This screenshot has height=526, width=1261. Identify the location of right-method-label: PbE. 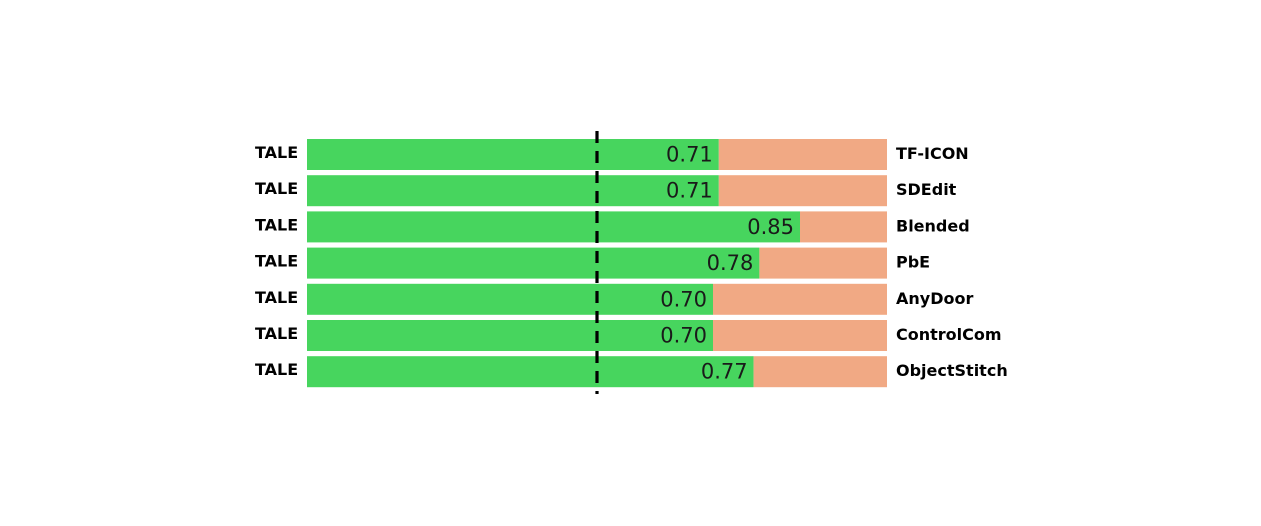
(913, 262).